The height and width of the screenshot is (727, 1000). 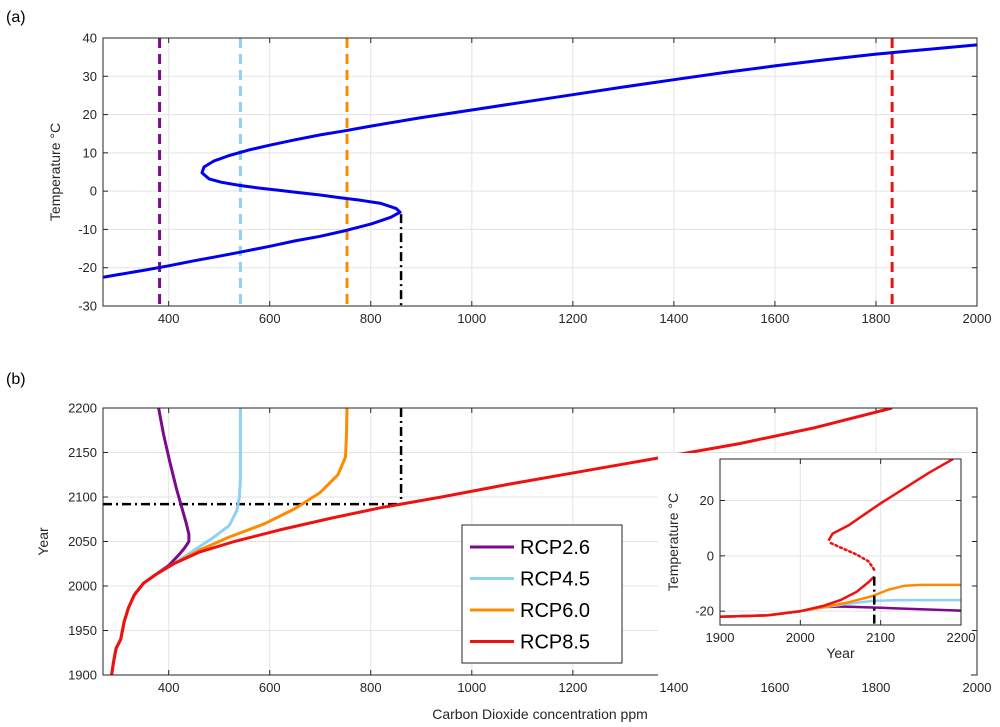 I want to click on legend-label-RCP26: RCP2.6, so click(x=555, y=548).